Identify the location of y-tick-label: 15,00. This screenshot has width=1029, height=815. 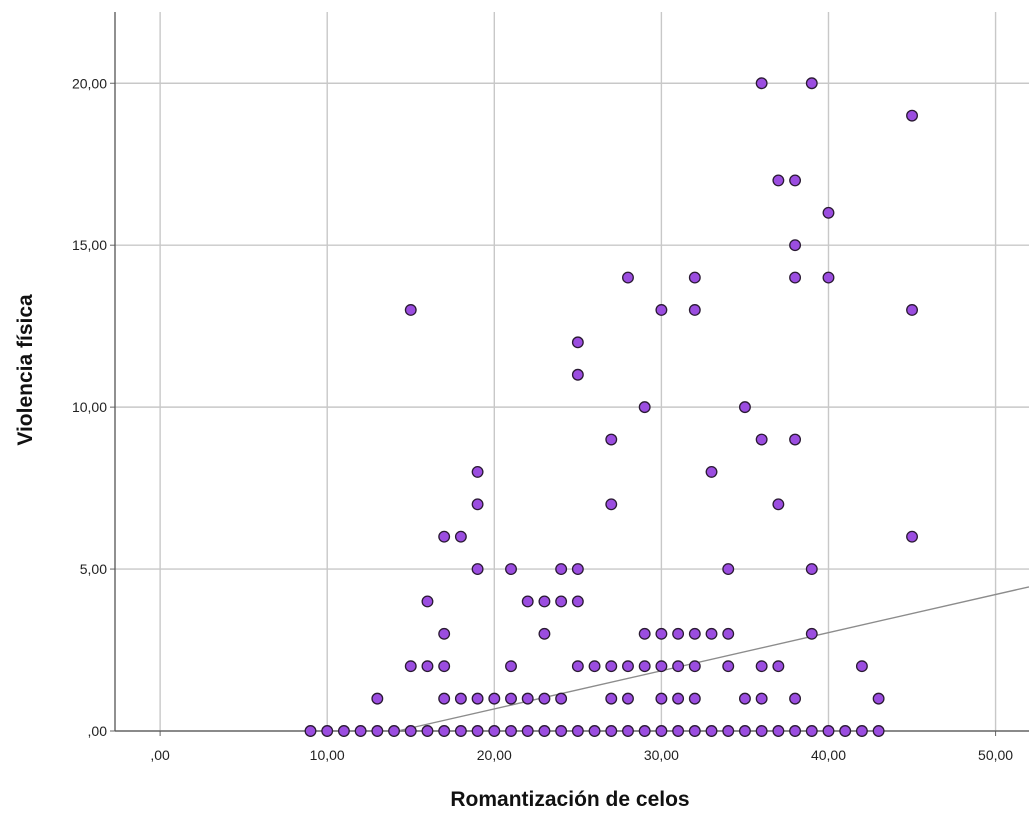
(89, 245).